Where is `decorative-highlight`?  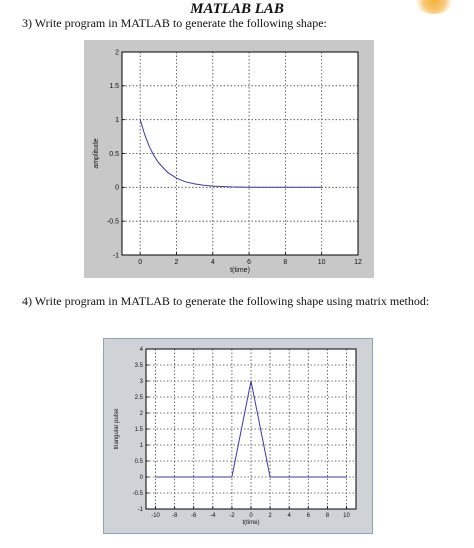
decorative-highlight is located at coordinates (434, 7).